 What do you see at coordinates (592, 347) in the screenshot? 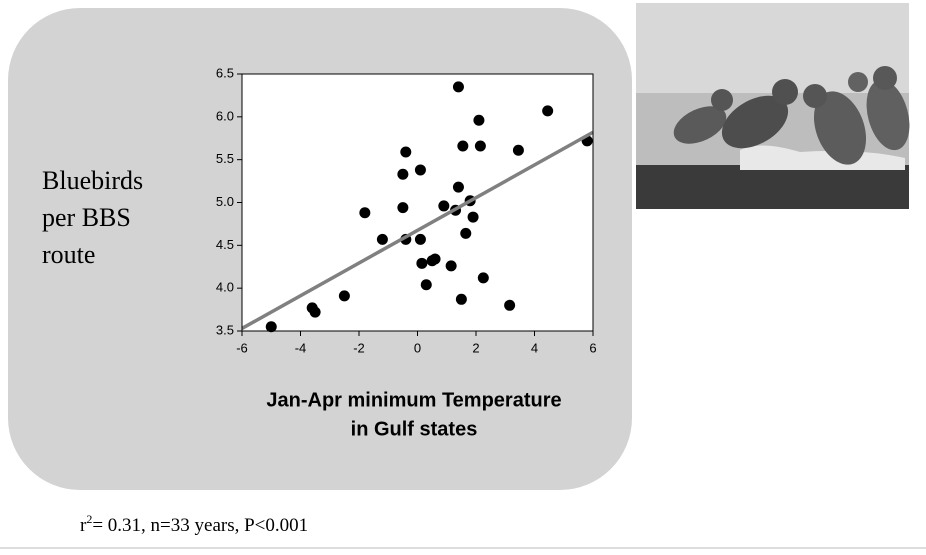
I see `x-tick-label: 6` at bounding box center [592, 347].